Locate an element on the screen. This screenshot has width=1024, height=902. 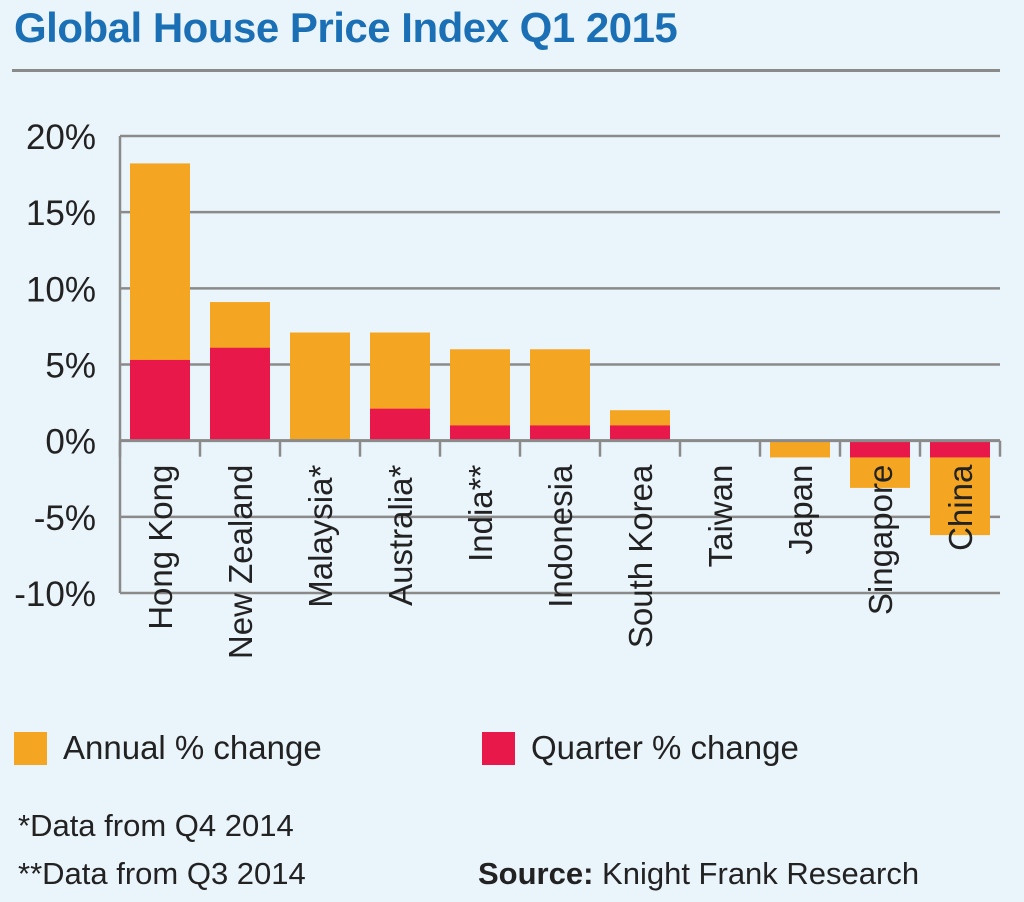
y-tick-label: 0% is located at coordinates (70, 442).